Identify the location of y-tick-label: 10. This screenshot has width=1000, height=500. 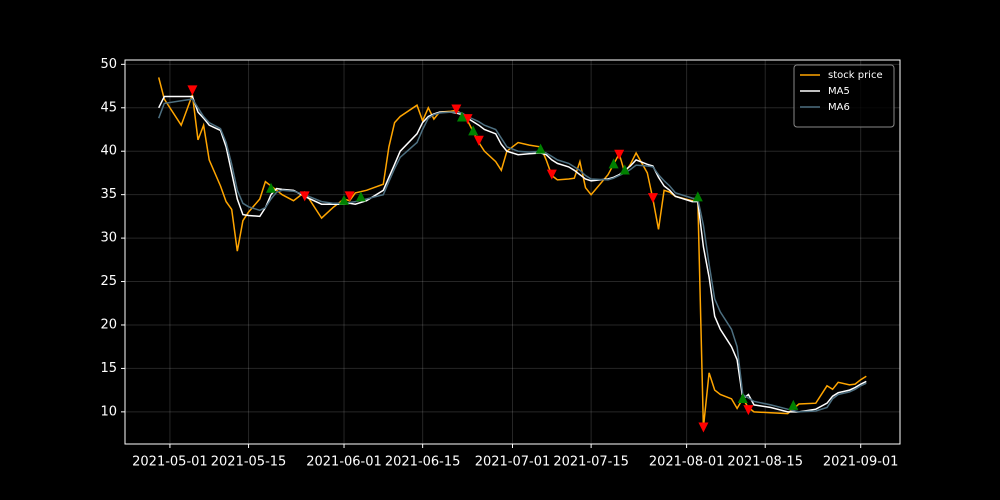
(108, 411).